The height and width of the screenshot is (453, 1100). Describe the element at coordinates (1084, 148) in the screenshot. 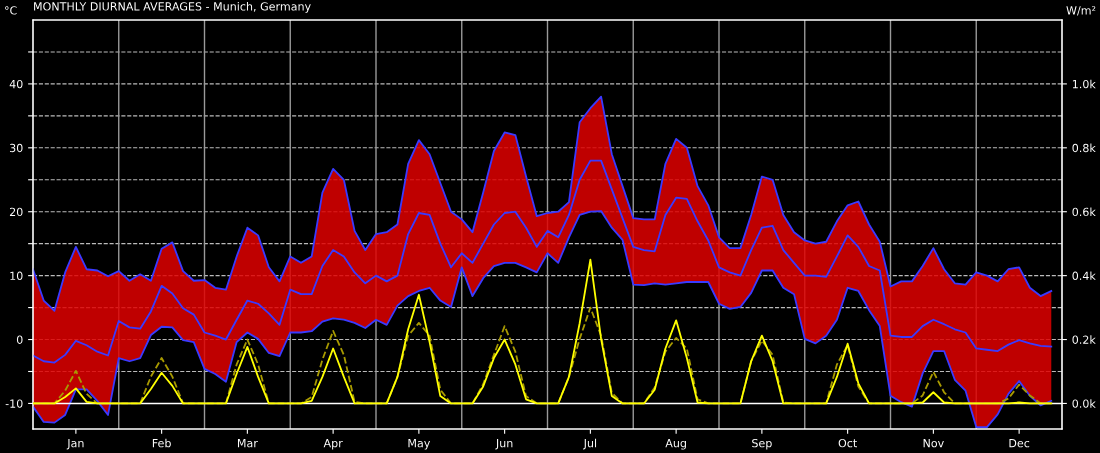

I see `y2-tick-label: 0.8k` at that location.